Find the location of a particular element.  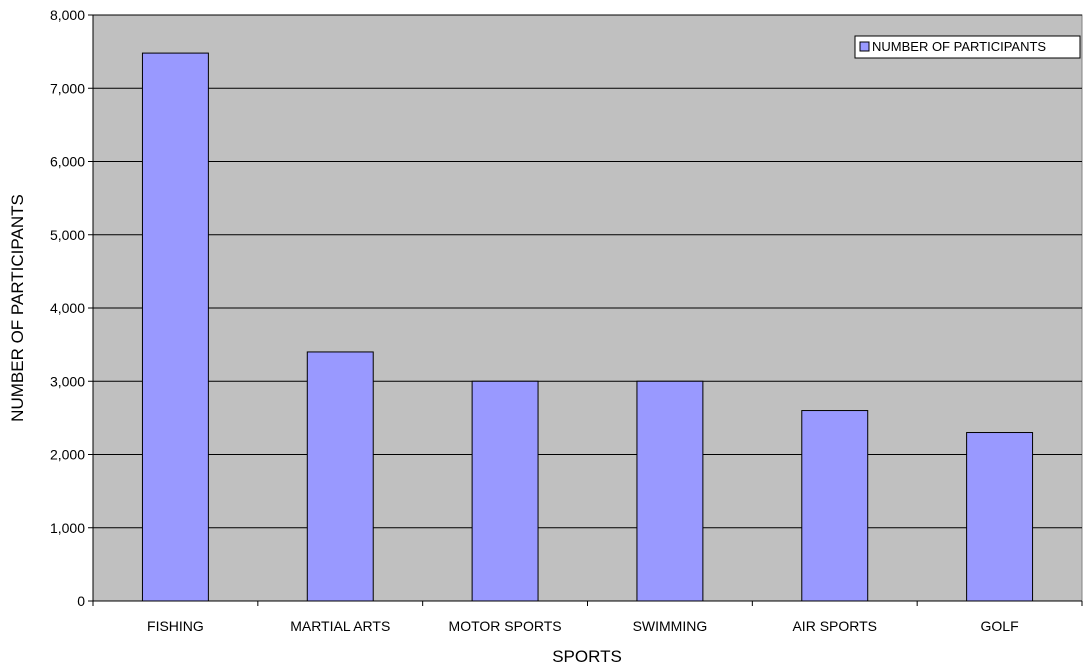

y-tick-label: 3,000 is located at coordinates (67, 381).